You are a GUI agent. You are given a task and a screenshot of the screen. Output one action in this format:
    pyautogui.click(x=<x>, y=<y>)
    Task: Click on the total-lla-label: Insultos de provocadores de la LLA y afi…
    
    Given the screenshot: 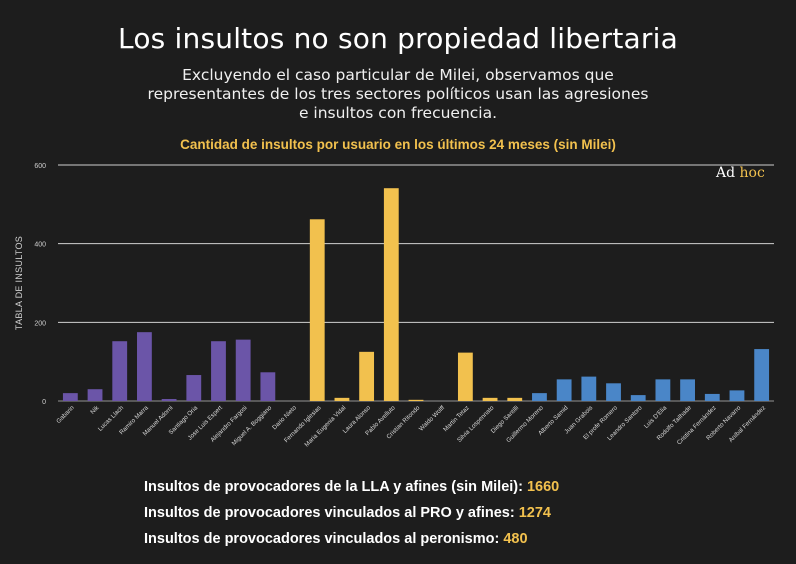 What is the action you would take?
    pyautogui.click(x=335, y=487)
    